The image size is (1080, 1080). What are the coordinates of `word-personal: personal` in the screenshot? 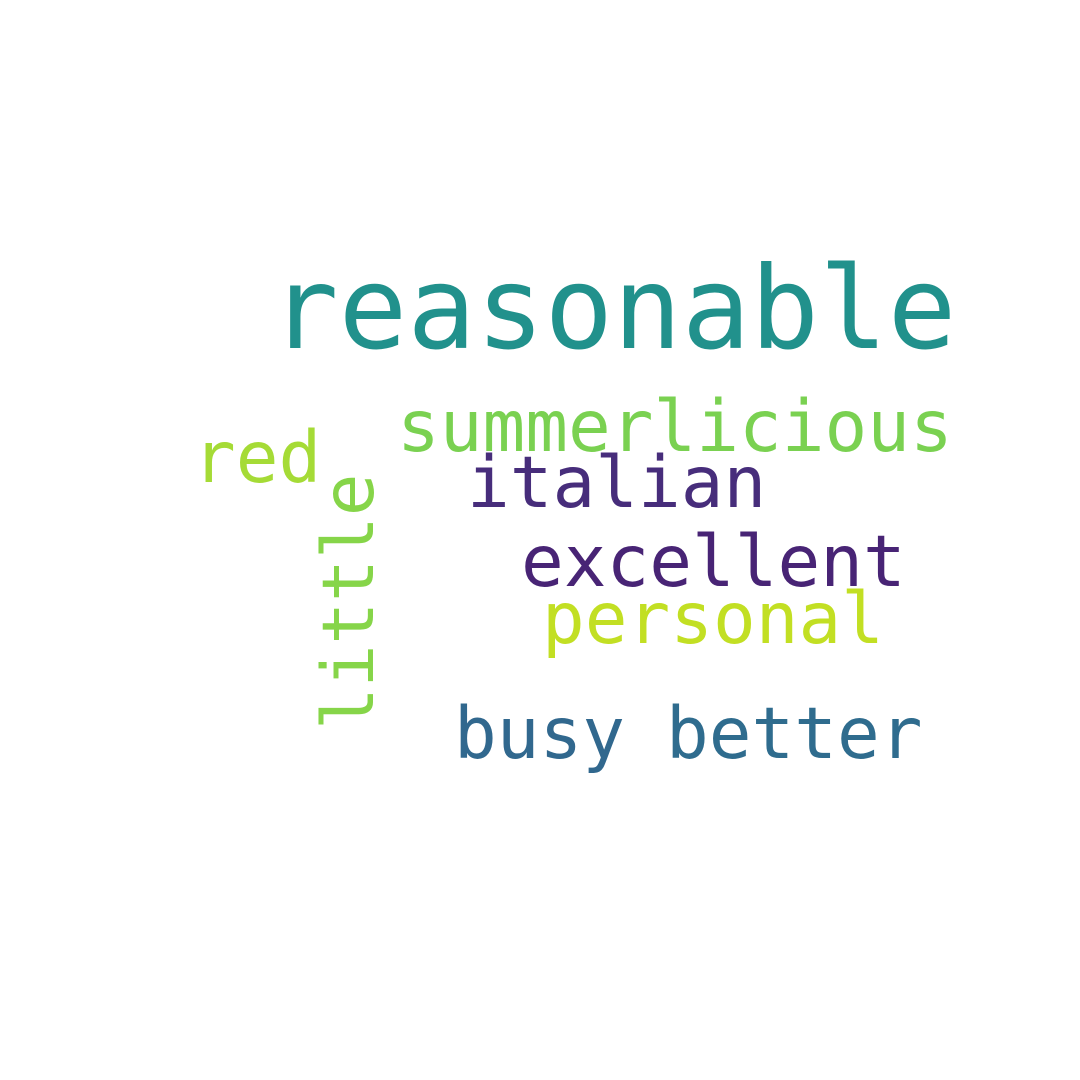 It's located at (713, 618).